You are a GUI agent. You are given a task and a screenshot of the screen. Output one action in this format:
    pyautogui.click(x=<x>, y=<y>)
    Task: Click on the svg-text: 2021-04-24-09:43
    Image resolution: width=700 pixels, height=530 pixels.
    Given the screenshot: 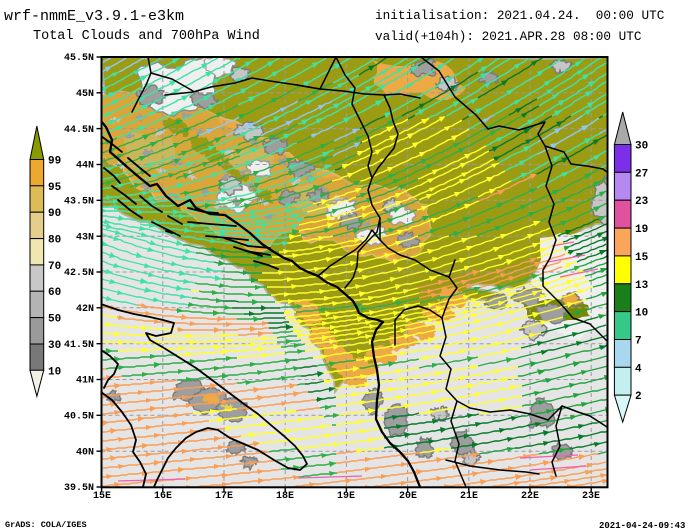 What is the action you would take?
    pyautogui.click(x=642, y=525)
    